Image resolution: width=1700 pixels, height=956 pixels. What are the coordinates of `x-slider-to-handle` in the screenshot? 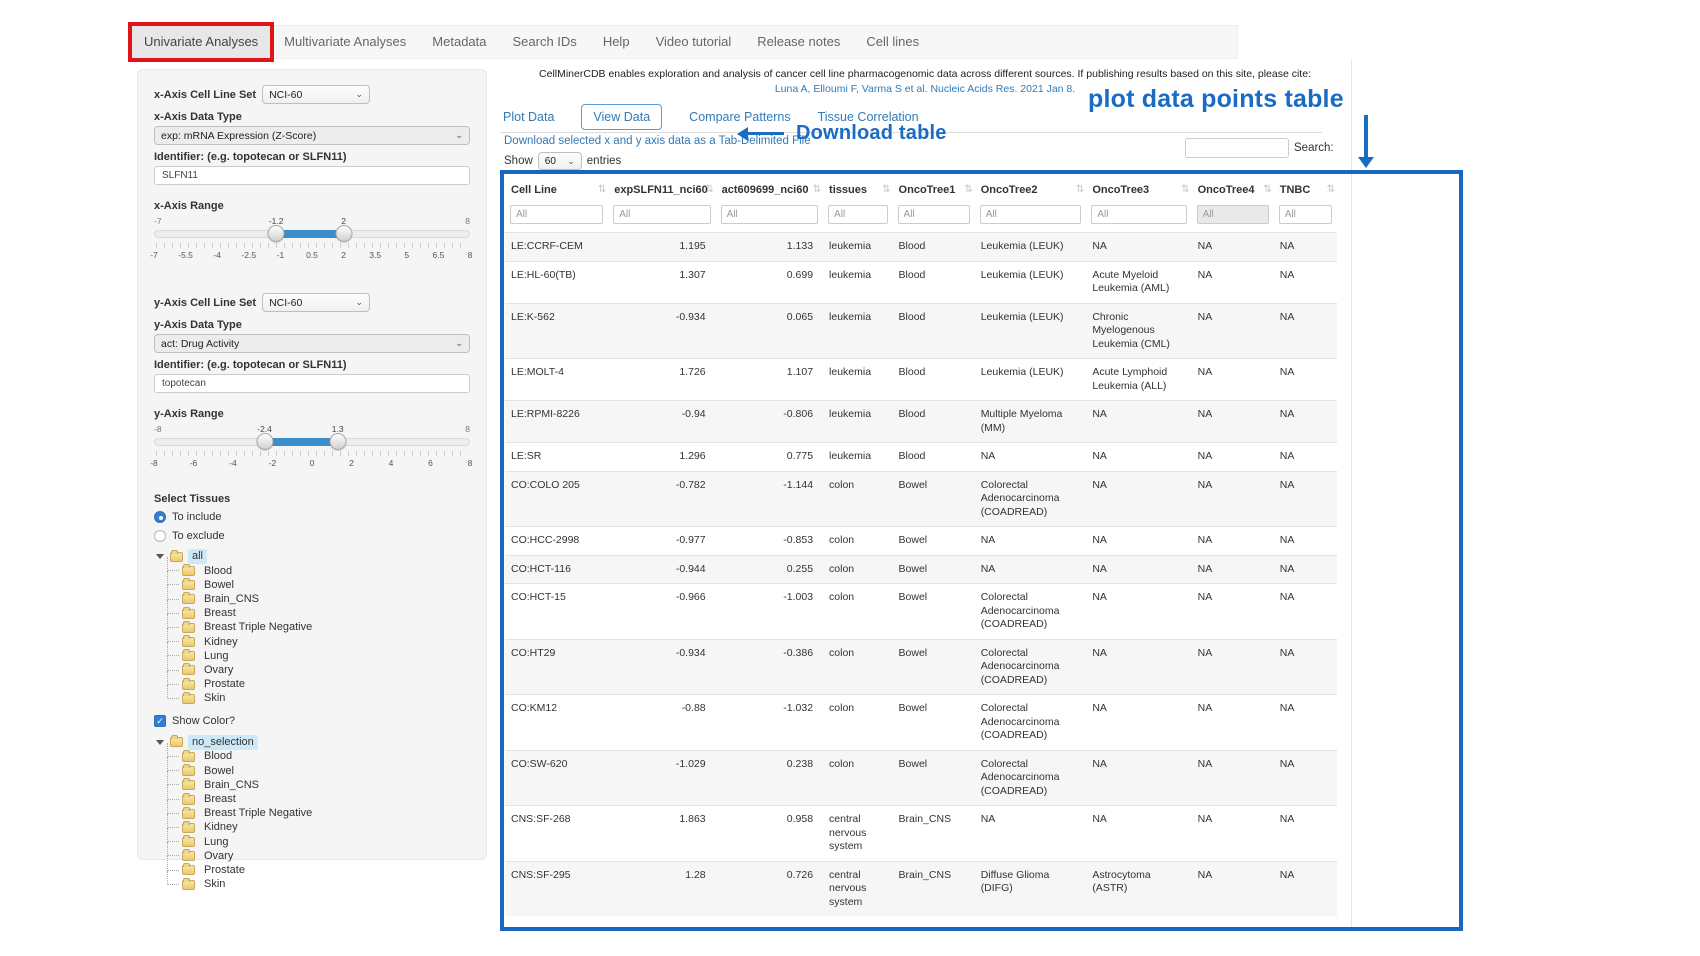 It's located at (344, 233).